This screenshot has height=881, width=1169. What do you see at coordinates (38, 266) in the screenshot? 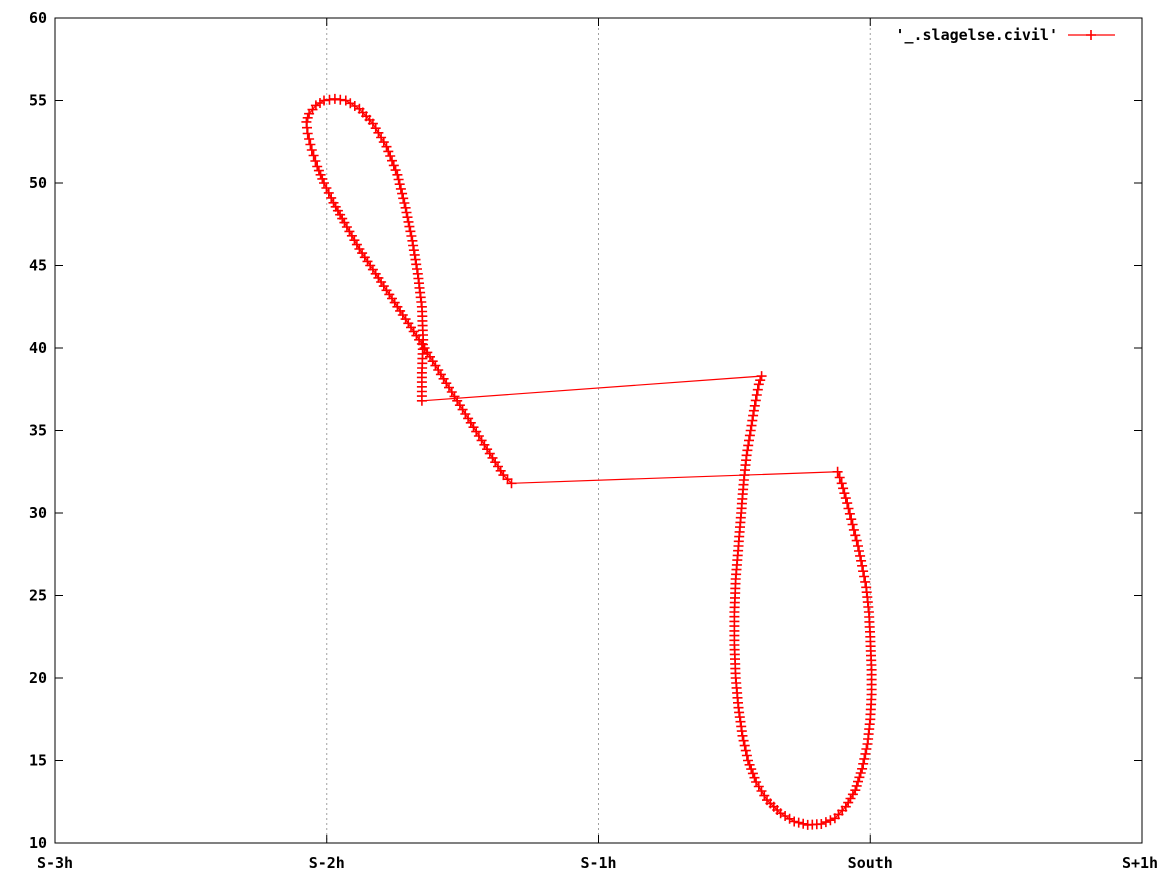
I see `y-tick-label: 45` at bounding box center [38, 266].